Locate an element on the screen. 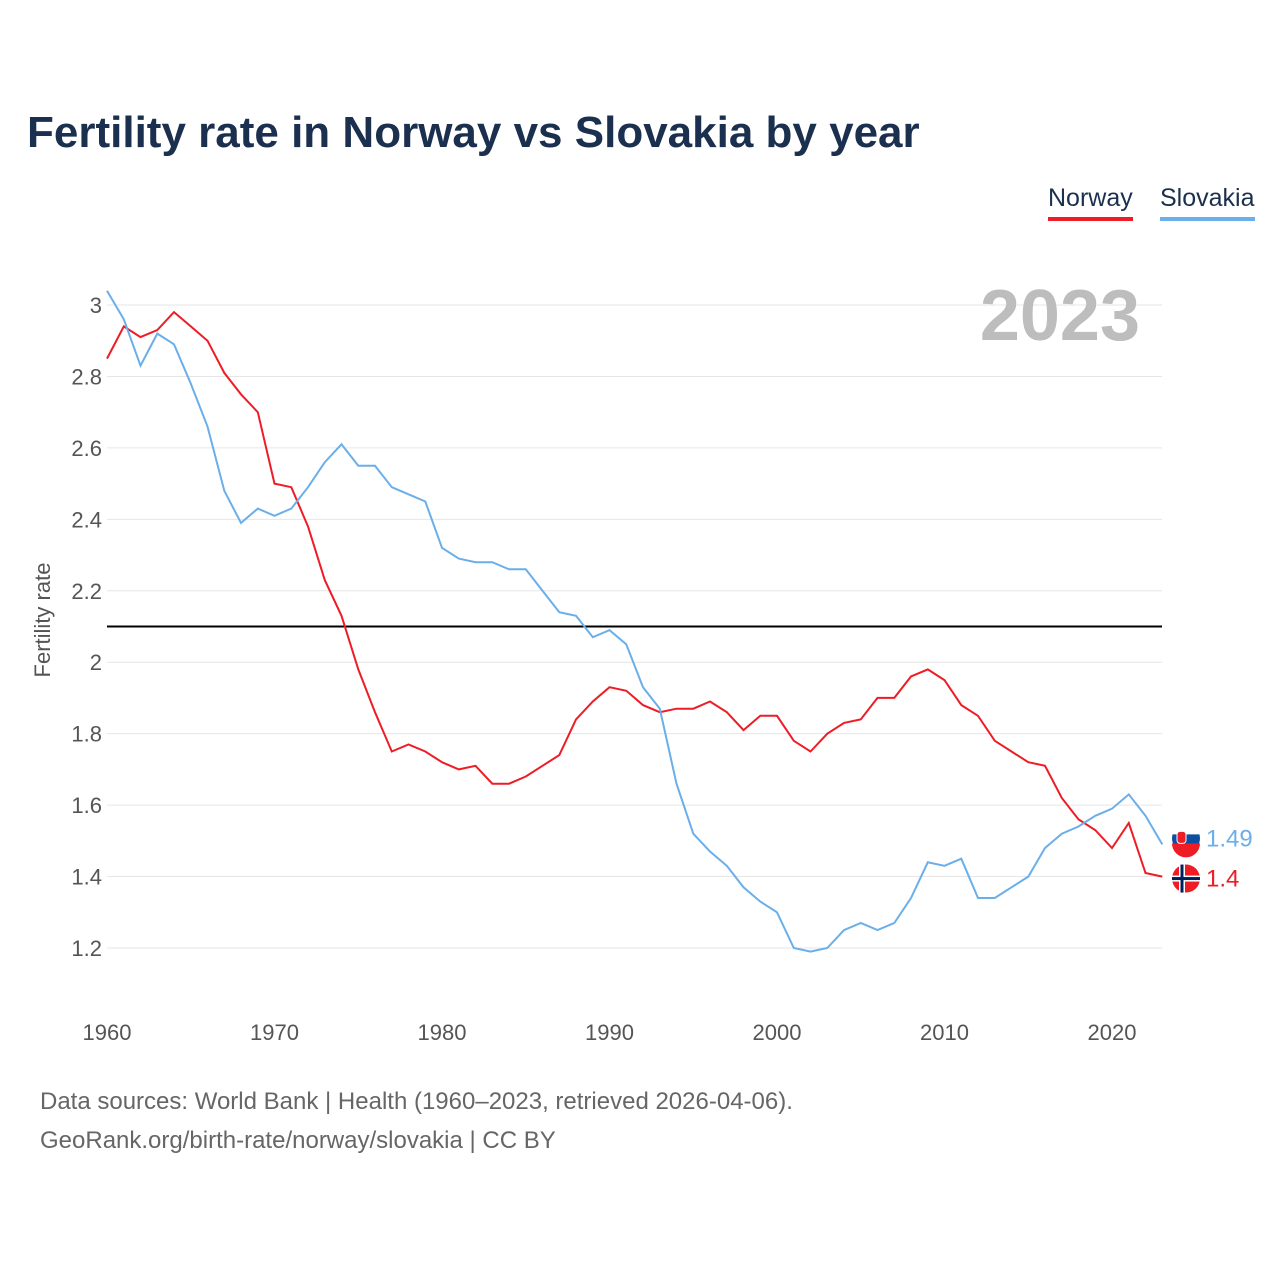  y-tick-label: 1.8 is located at coordinates (86, 734).